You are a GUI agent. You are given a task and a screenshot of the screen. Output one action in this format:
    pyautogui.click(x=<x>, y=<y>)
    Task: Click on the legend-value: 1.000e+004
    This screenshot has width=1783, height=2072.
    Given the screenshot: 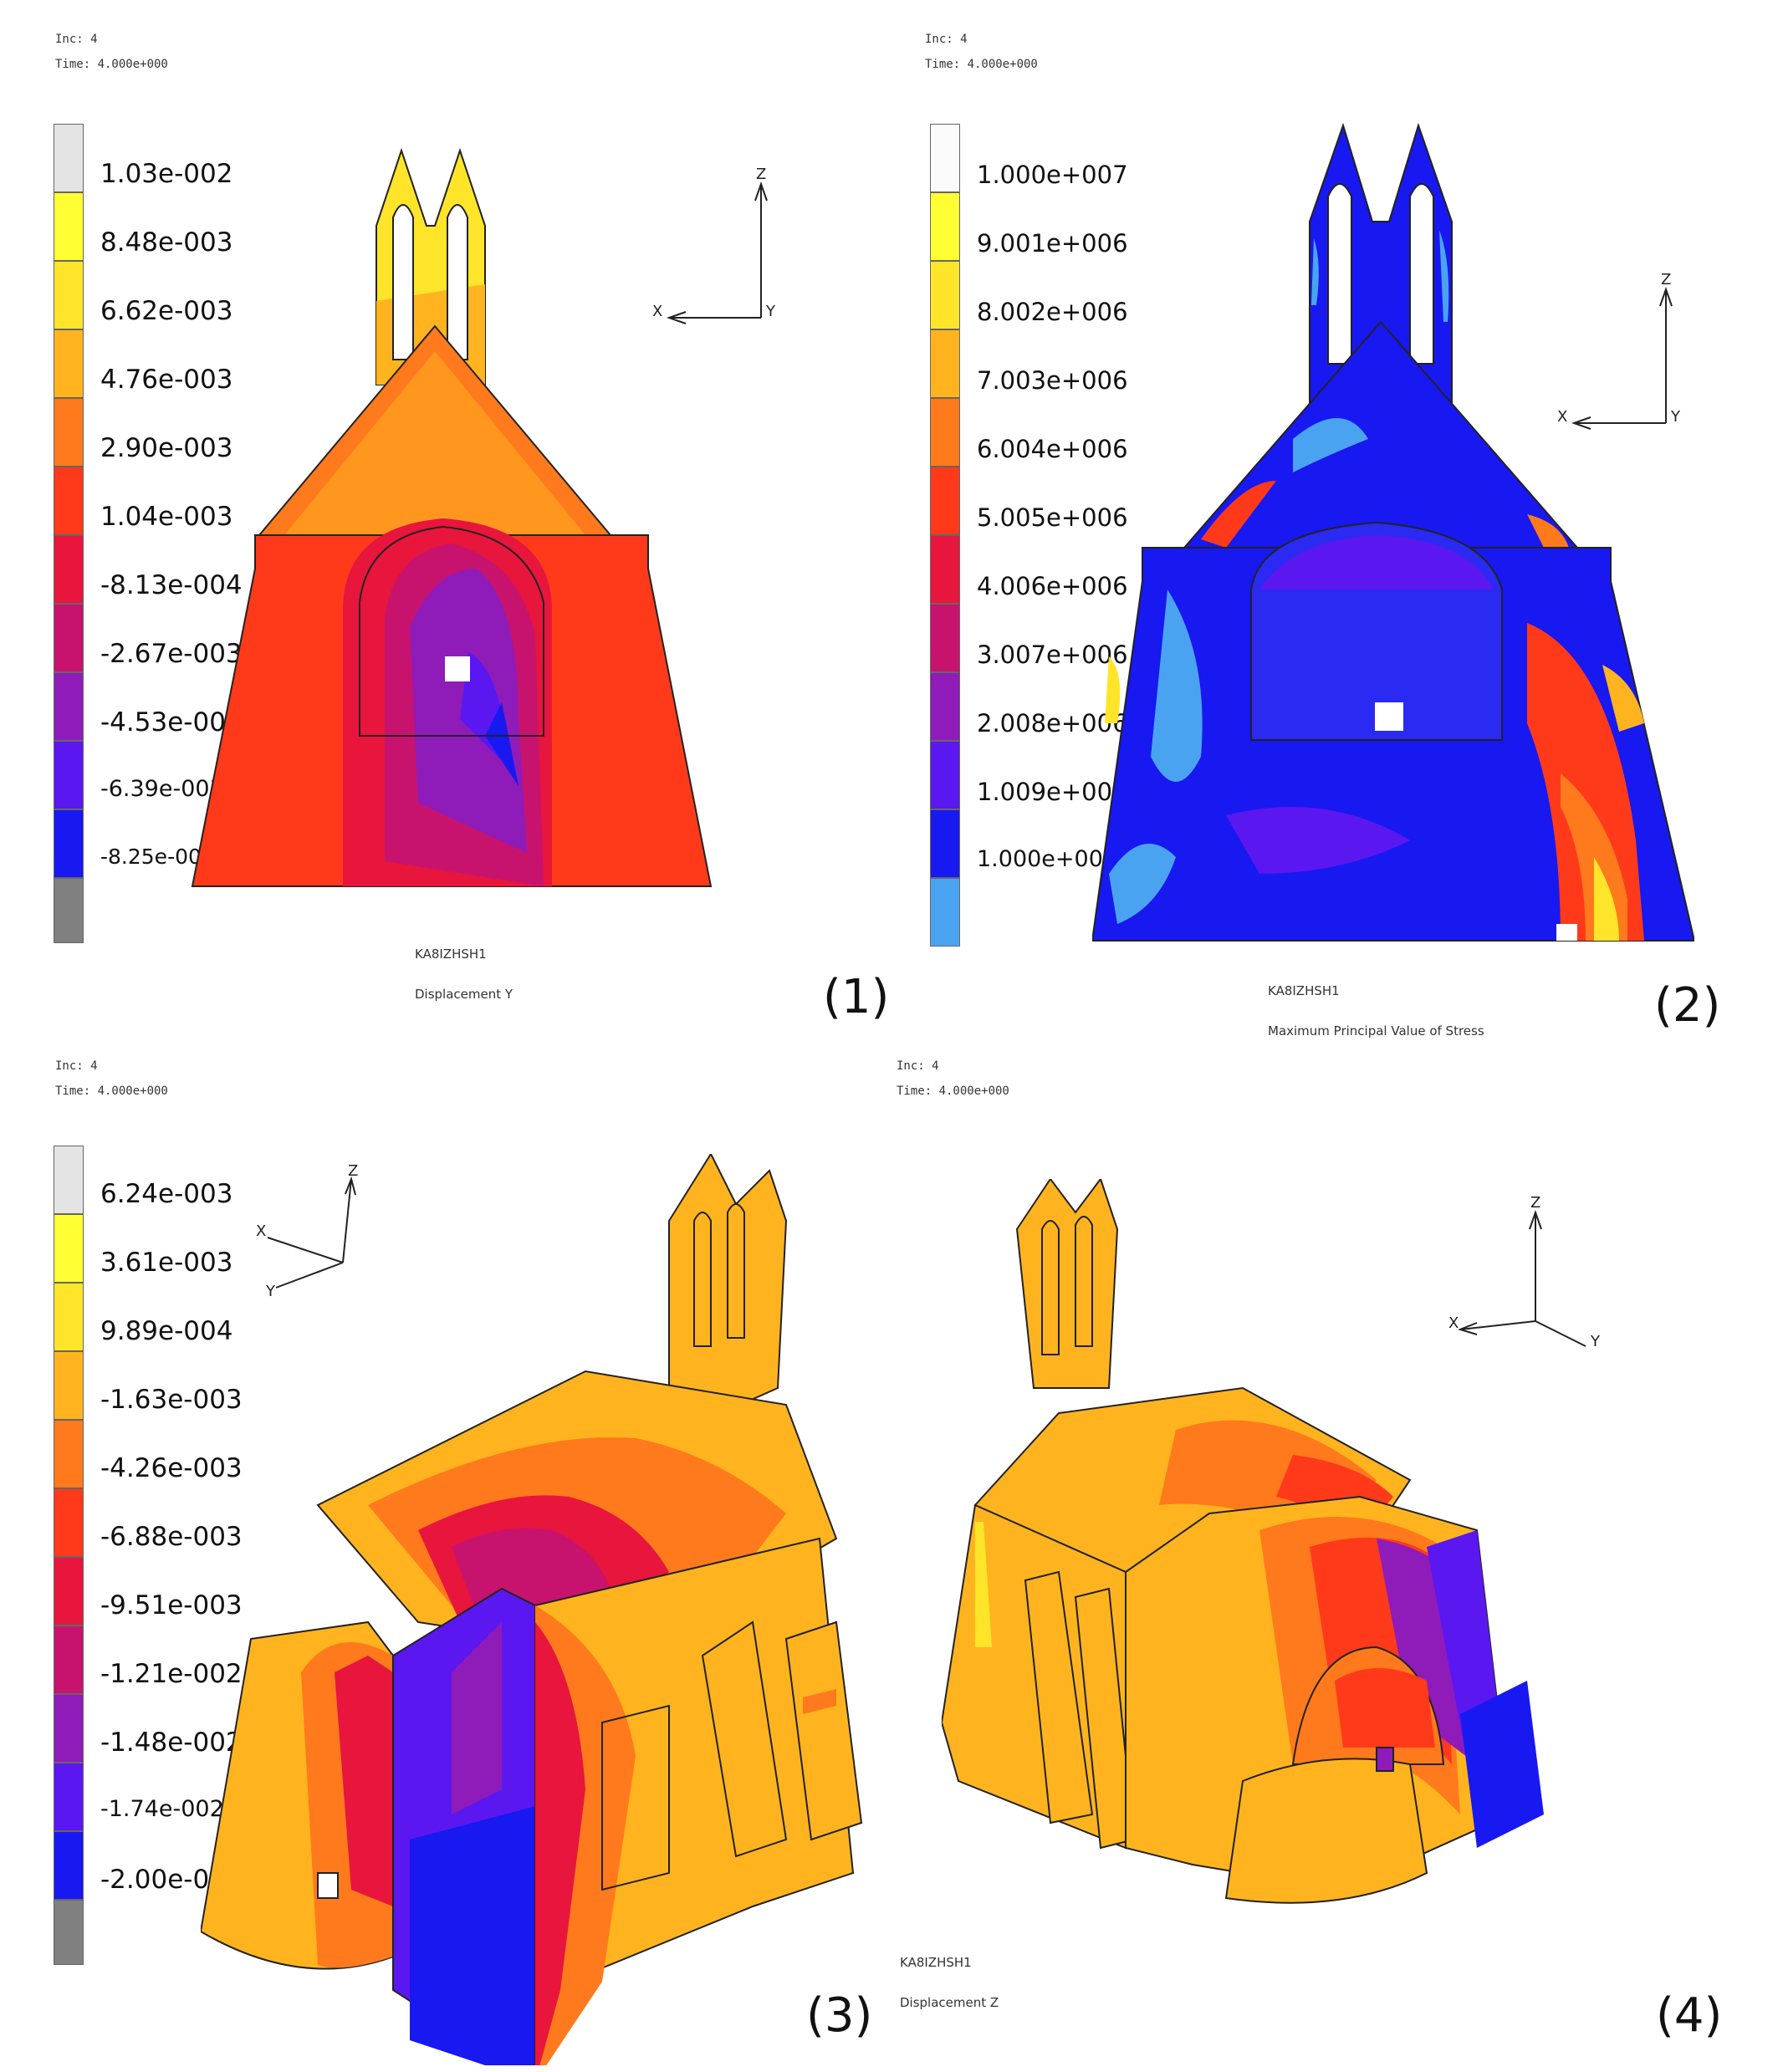 What is the action you would take?
    pyautogui.click(x=1047, y=859)
    